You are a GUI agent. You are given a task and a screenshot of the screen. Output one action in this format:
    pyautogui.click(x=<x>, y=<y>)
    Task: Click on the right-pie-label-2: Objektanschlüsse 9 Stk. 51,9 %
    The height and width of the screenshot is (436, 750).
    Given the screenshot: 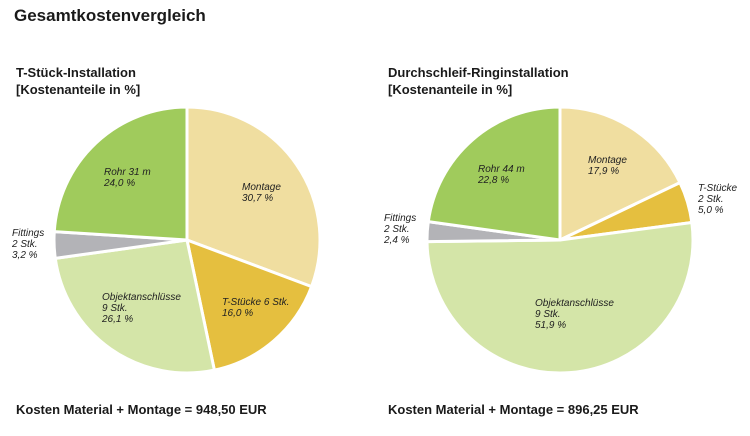 What is the action you would take?
    pyautogui.click(x=574, y=314)
    